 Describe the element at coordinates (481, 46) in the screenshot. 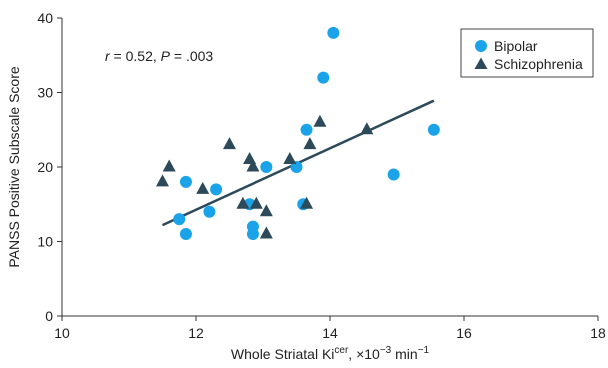

I see `legend-bipolar-marker` at that location.